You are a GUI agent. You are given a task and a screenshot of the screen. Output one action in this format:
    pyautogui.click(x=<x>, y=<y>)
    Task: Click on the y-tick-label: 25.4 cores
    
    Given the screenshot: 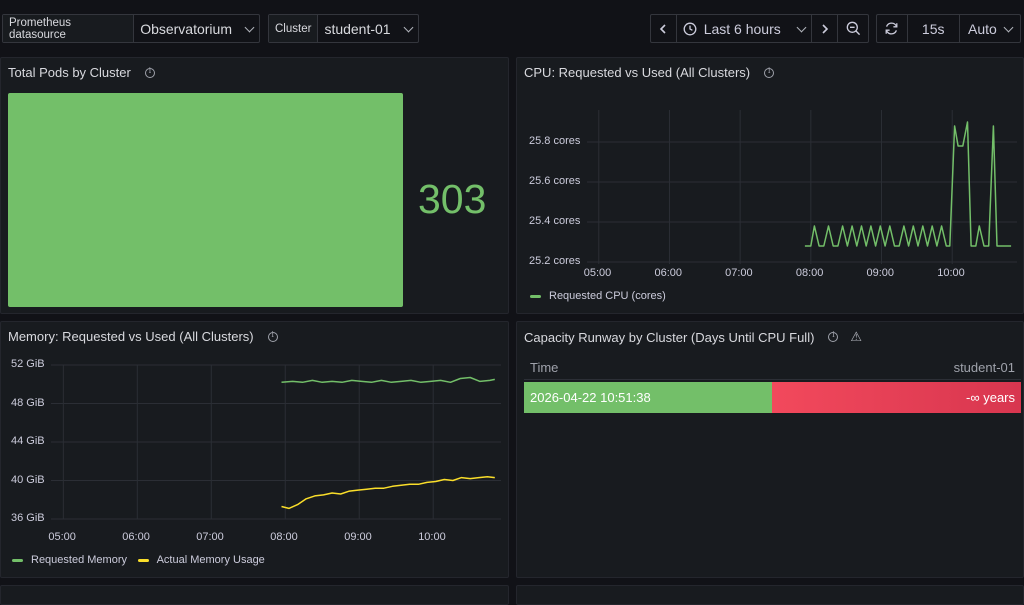 What is the action you would take?
    pyautogui.click(x=555, y=221)
    